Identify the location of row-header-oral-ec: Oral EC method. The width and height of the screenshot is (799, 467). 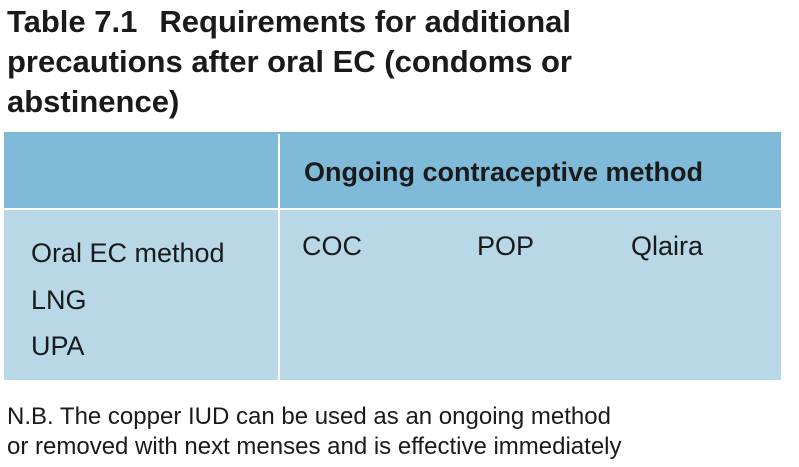
(128, 253).